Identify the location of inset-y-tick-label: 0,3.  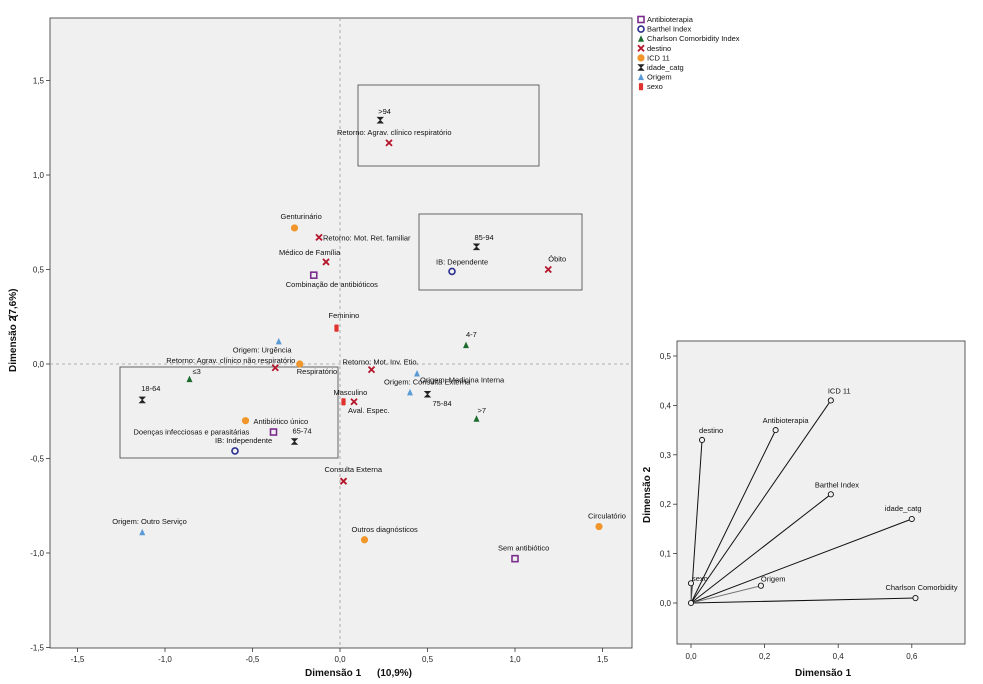
(666, 455).